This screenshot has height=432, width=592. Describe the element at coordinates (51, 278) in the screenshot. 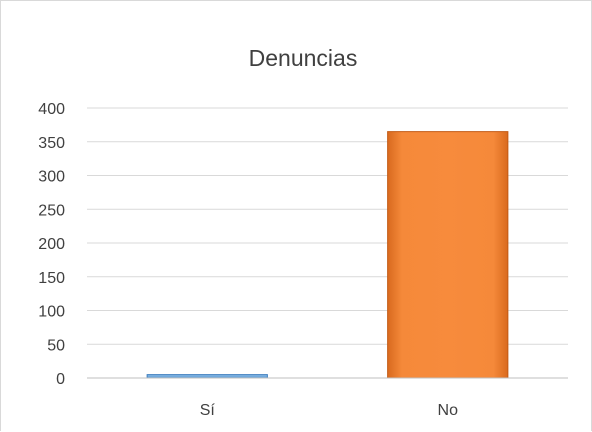

I see `y-tick-label: 150` at that location.